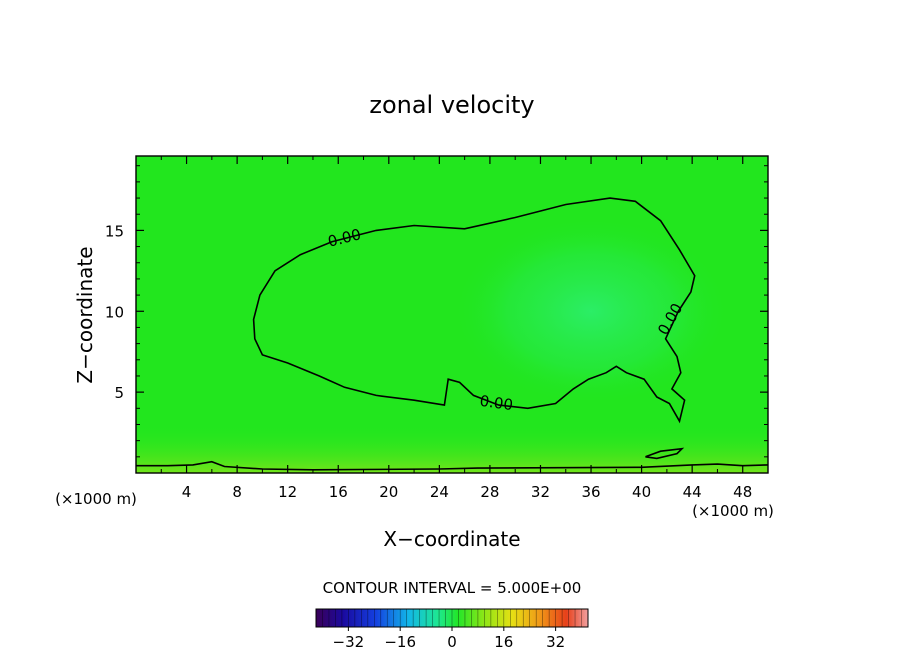 Image resolution: width=904 pixels, height=654 pixels. I want to click on y-tick-label-10: 10, so click(114, 312).